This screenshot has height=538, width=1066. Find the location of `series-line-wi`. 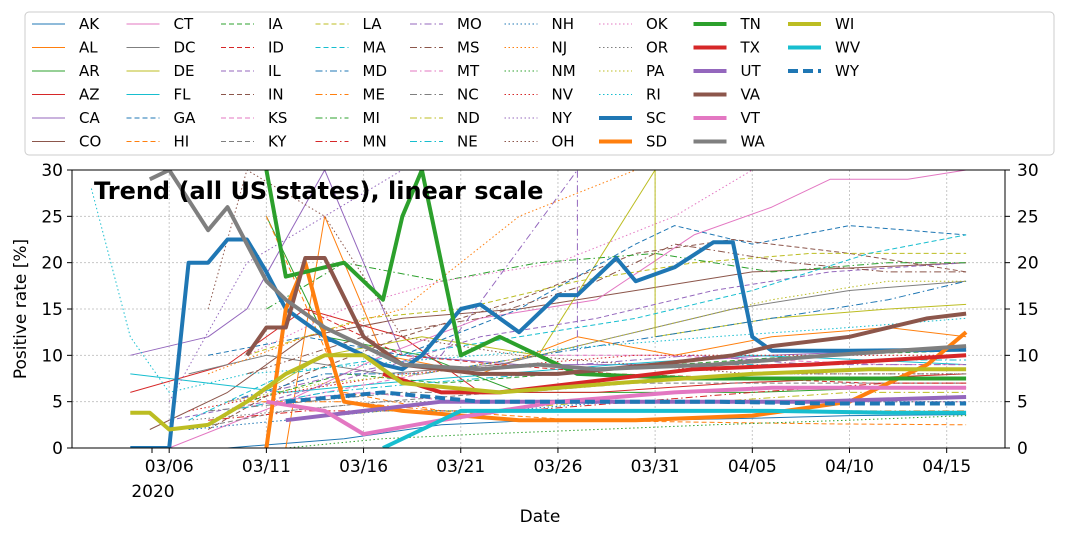

series-line-wi is located at coordinates (548, 392).